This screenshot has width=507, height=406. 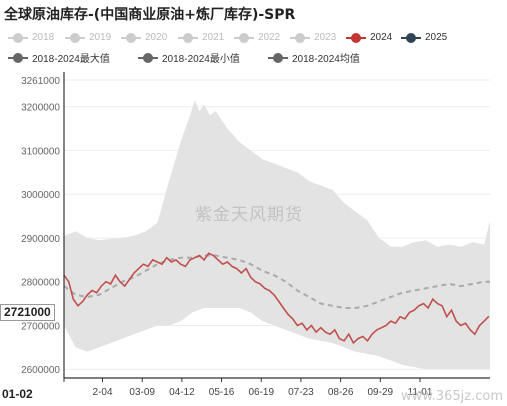 I want to click on legend-item-4: 2022, so click(x=257, y=37).